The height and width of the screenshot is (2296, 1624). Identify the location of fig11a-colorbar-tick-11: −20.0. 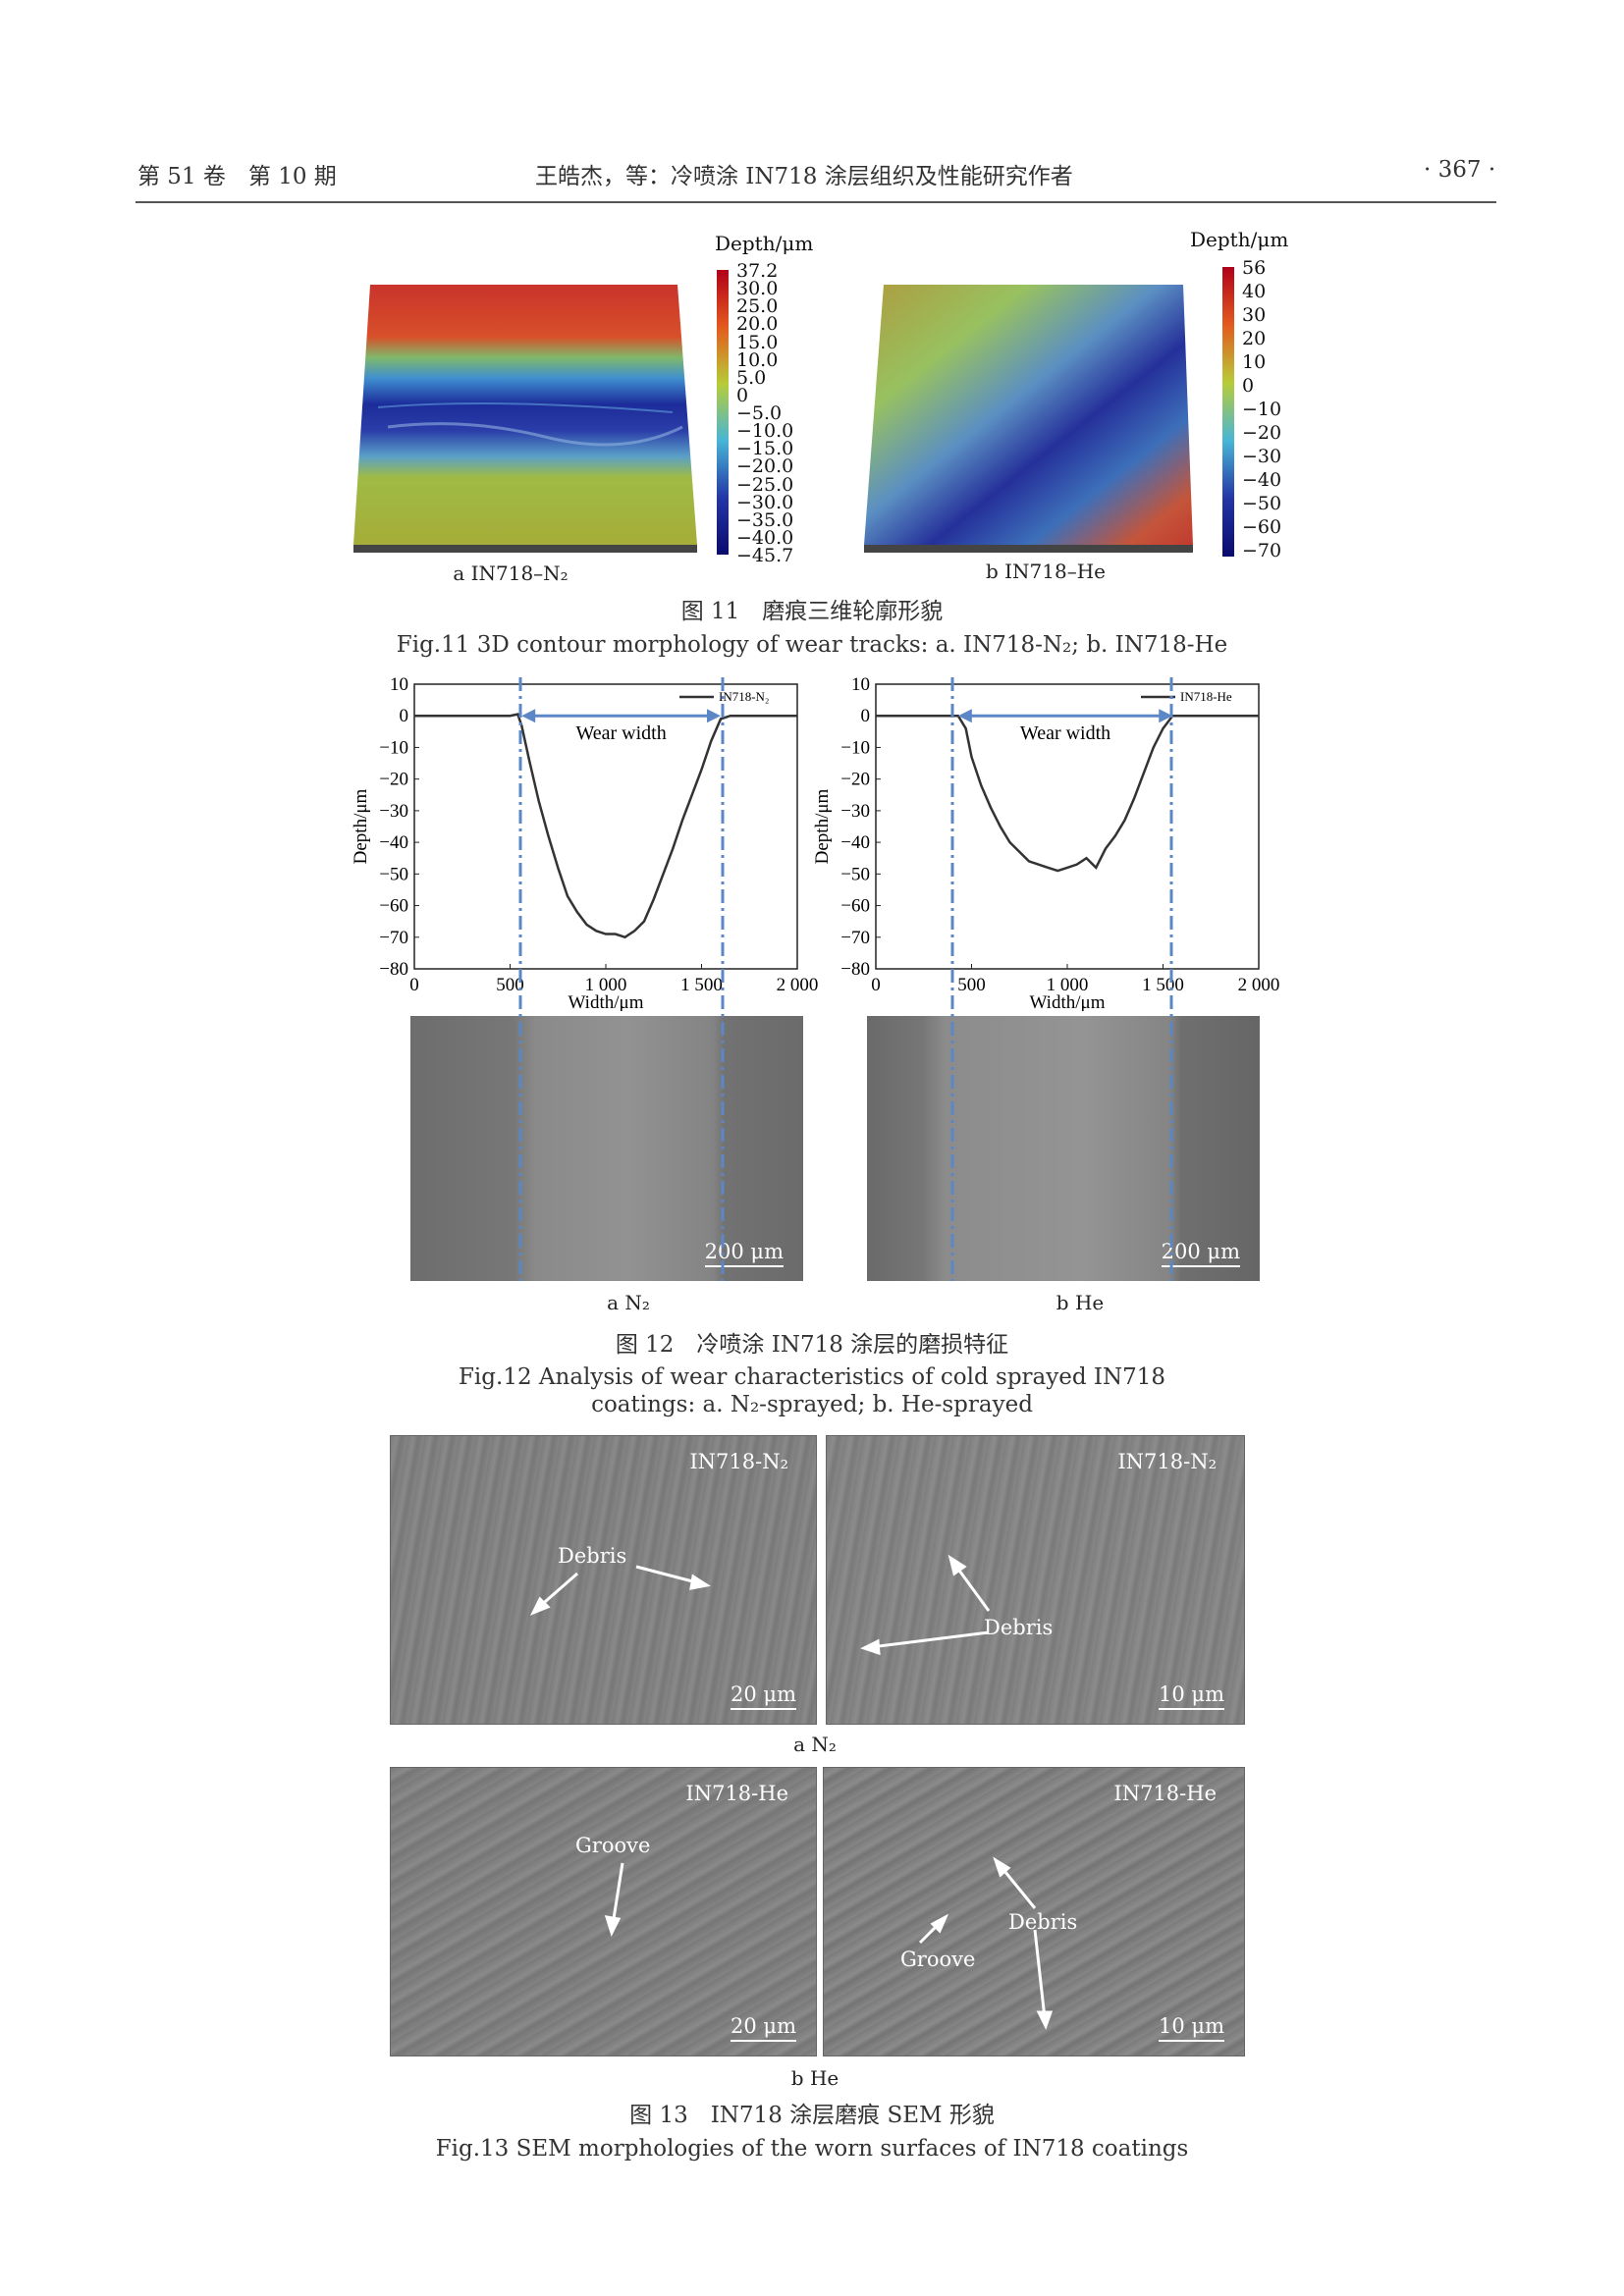
(765, 466).